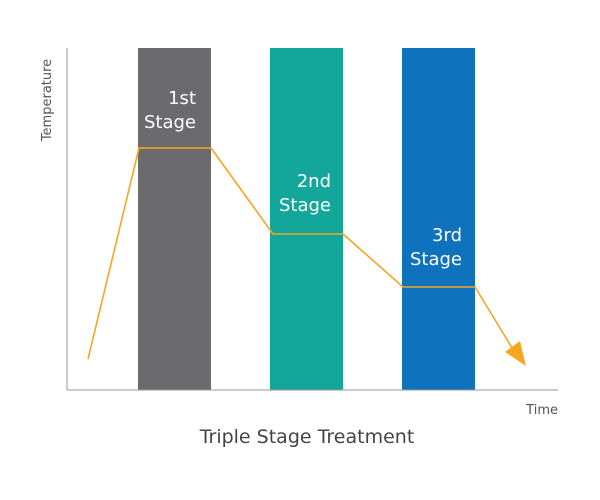 The height and width of the screenshot is (500, 600). I want to click on stage-1-label-line2: Stage, so click(170, 122).